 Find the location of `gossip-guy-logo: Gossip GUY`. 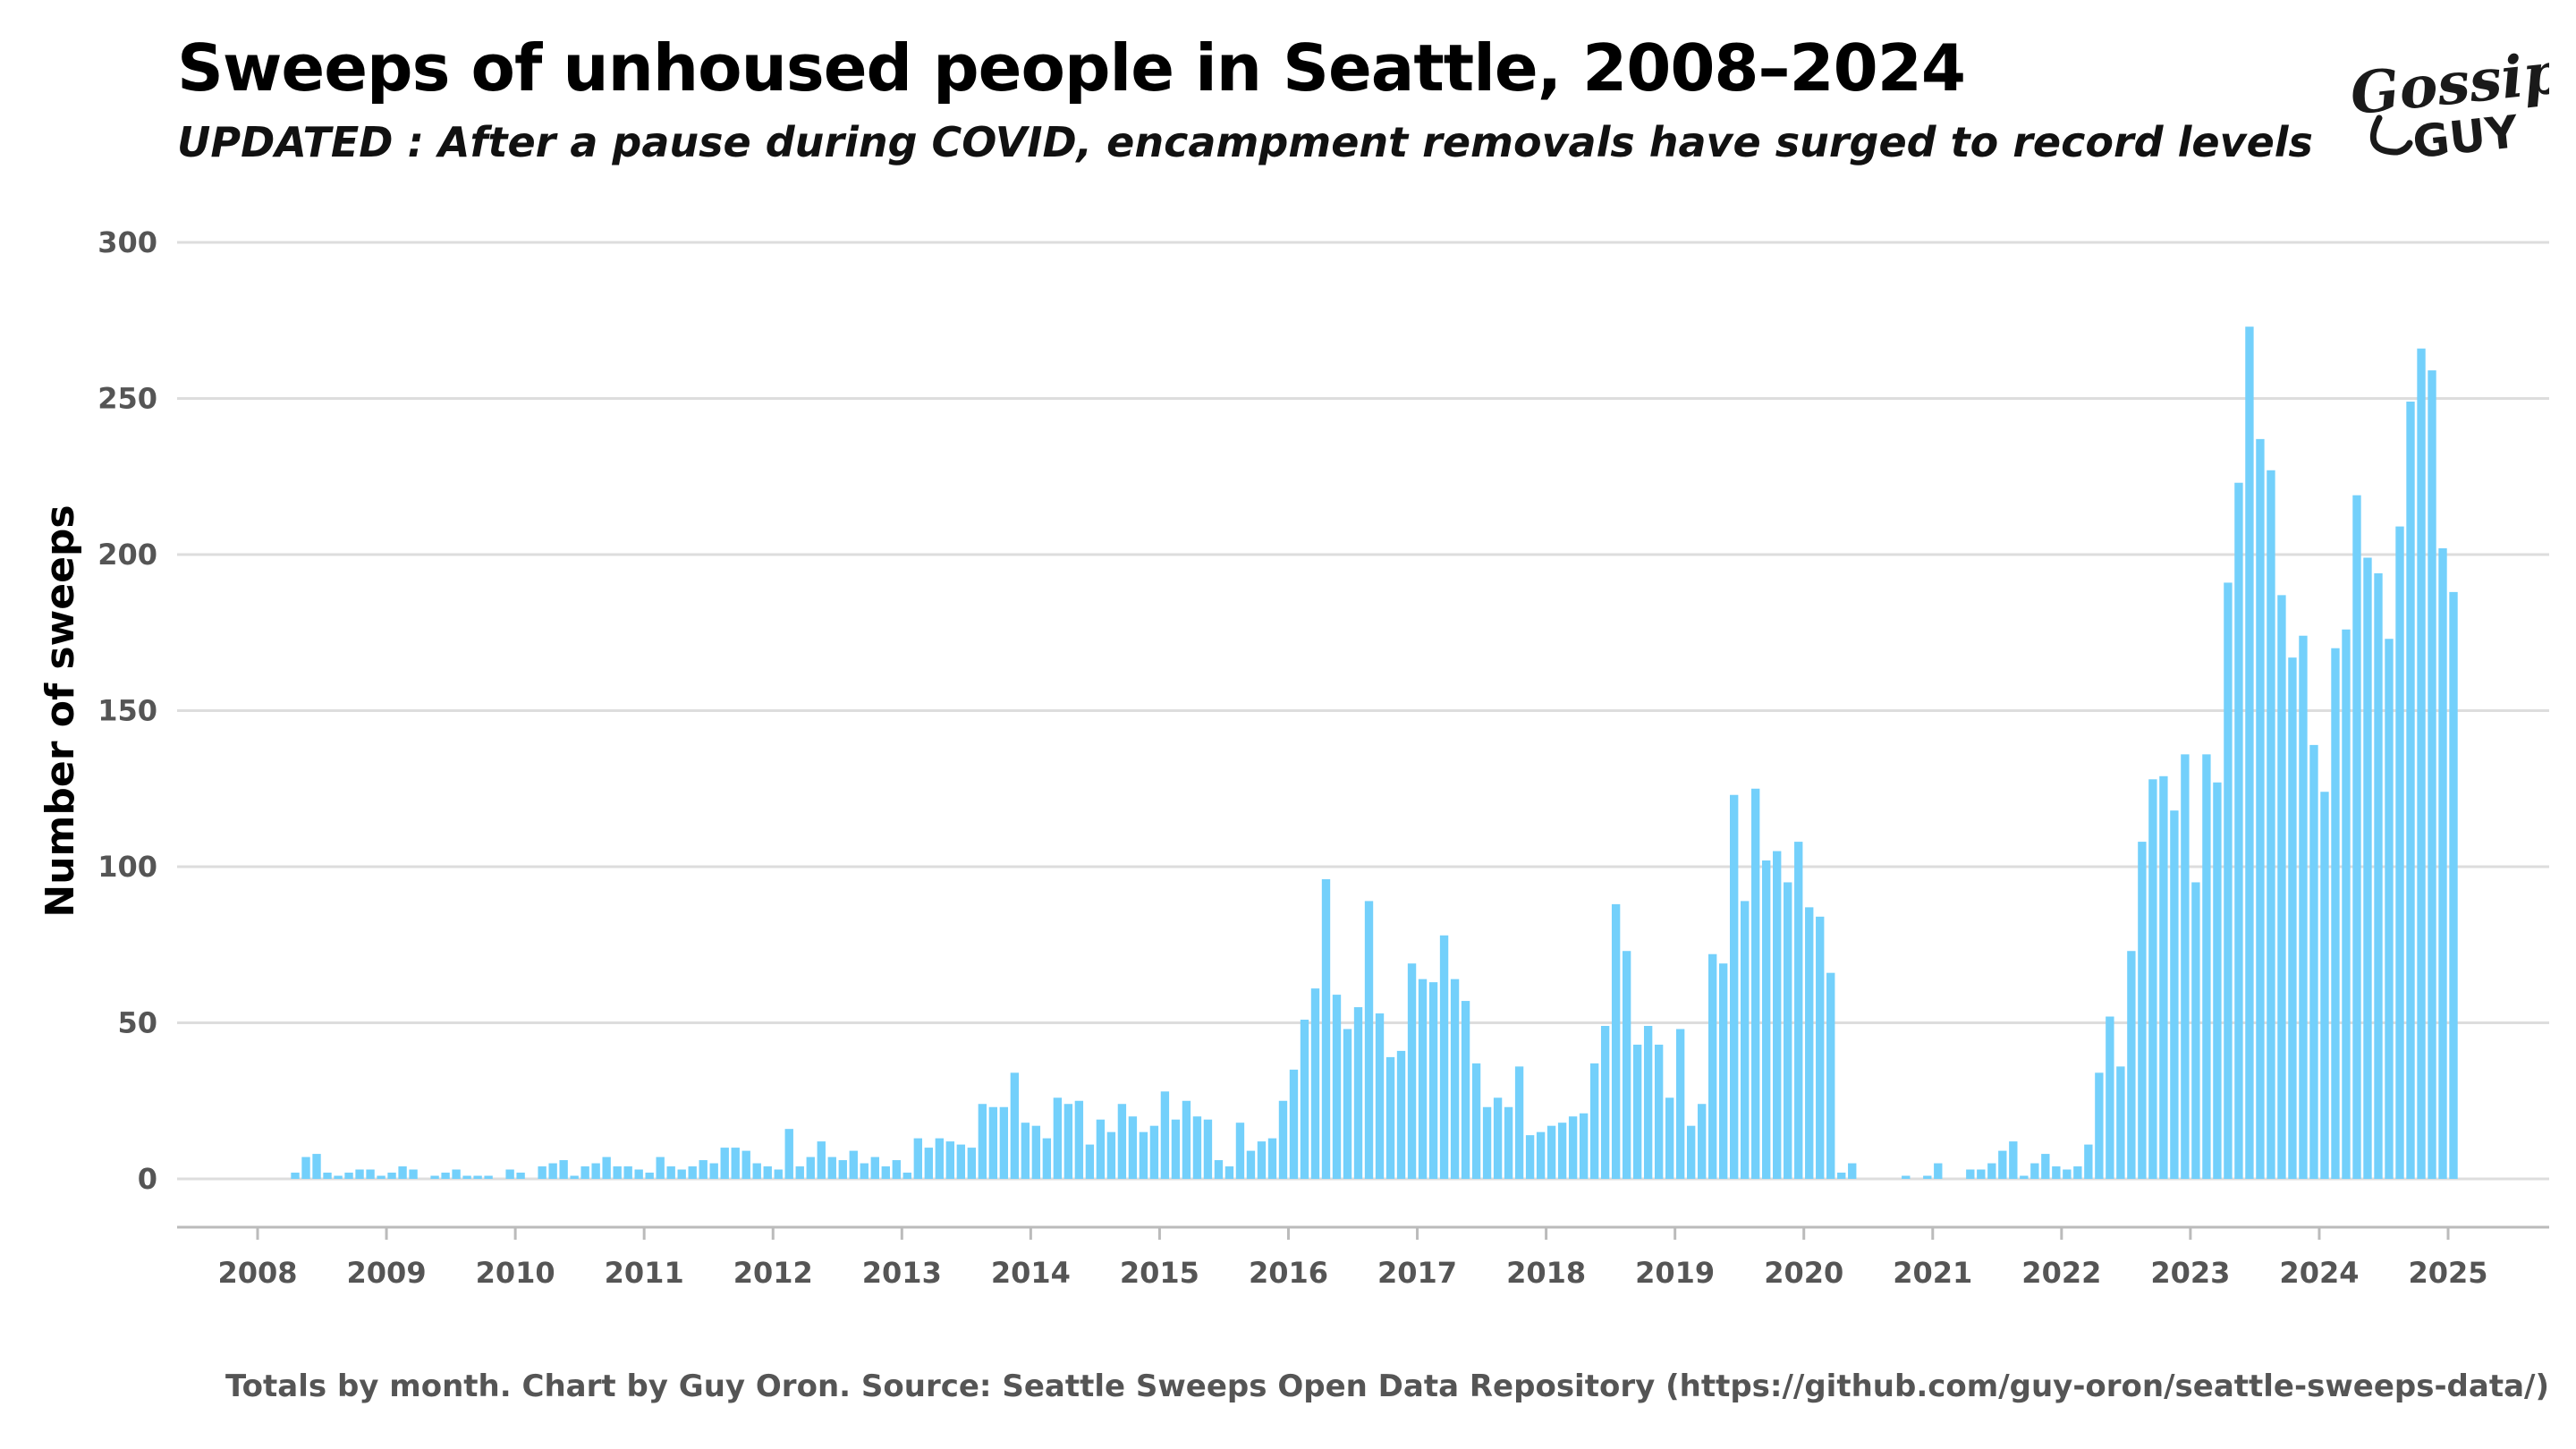

gossip-guy-logo: Gossip GUY is located at coordinates (2448, 103).